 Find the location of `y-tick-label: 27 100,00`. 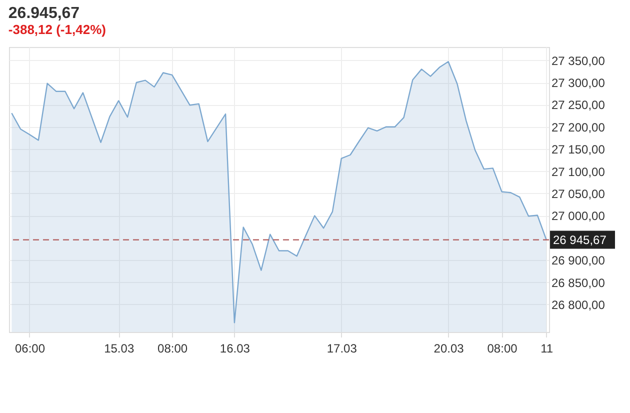

y-tick-label: 27 100,00 is located at coordinates (579, 171).